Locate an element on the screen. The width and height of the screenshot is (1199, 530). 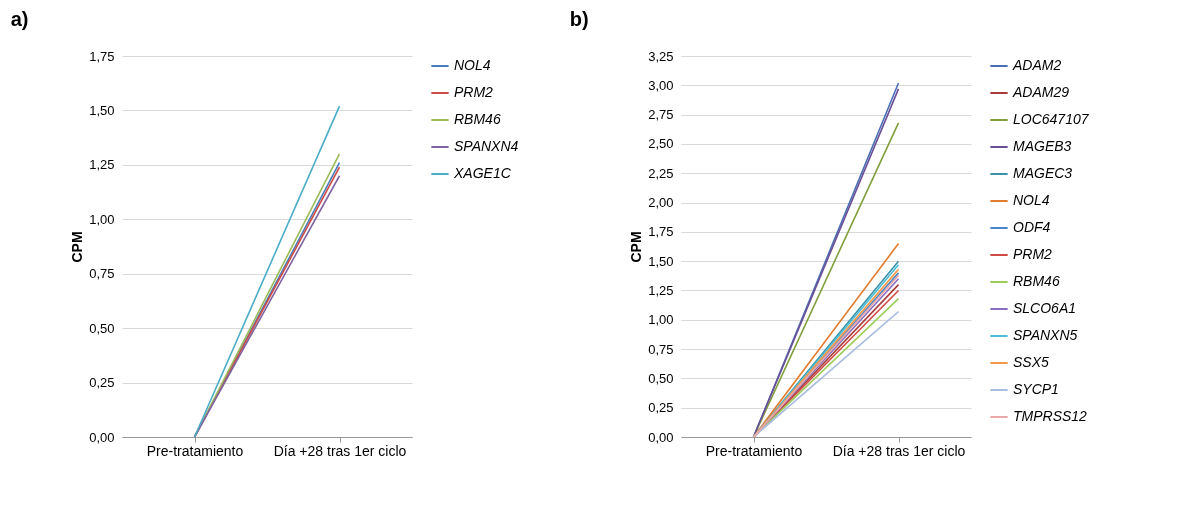
y-tick-label: 3,00 is located at coordinates (661, 85).